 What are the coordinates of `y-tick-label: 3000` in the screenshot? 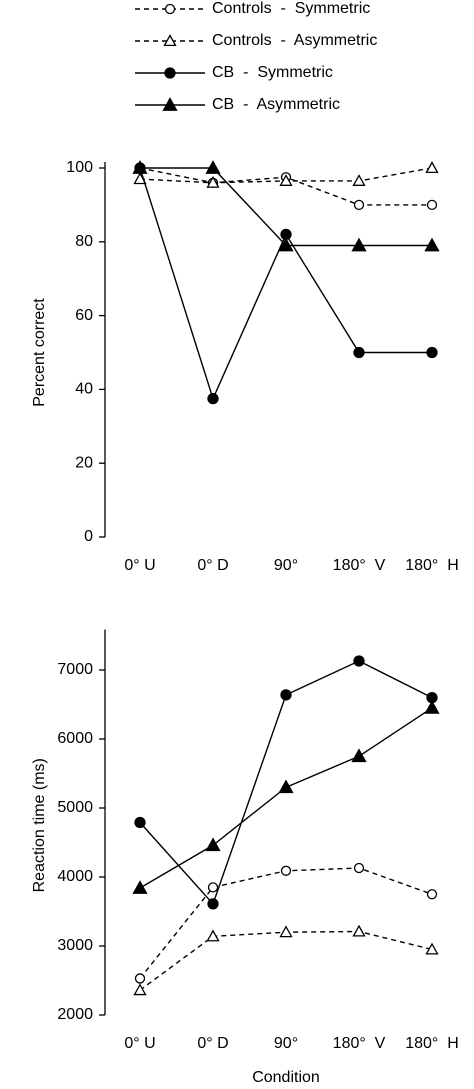 It's located at (75, 945).